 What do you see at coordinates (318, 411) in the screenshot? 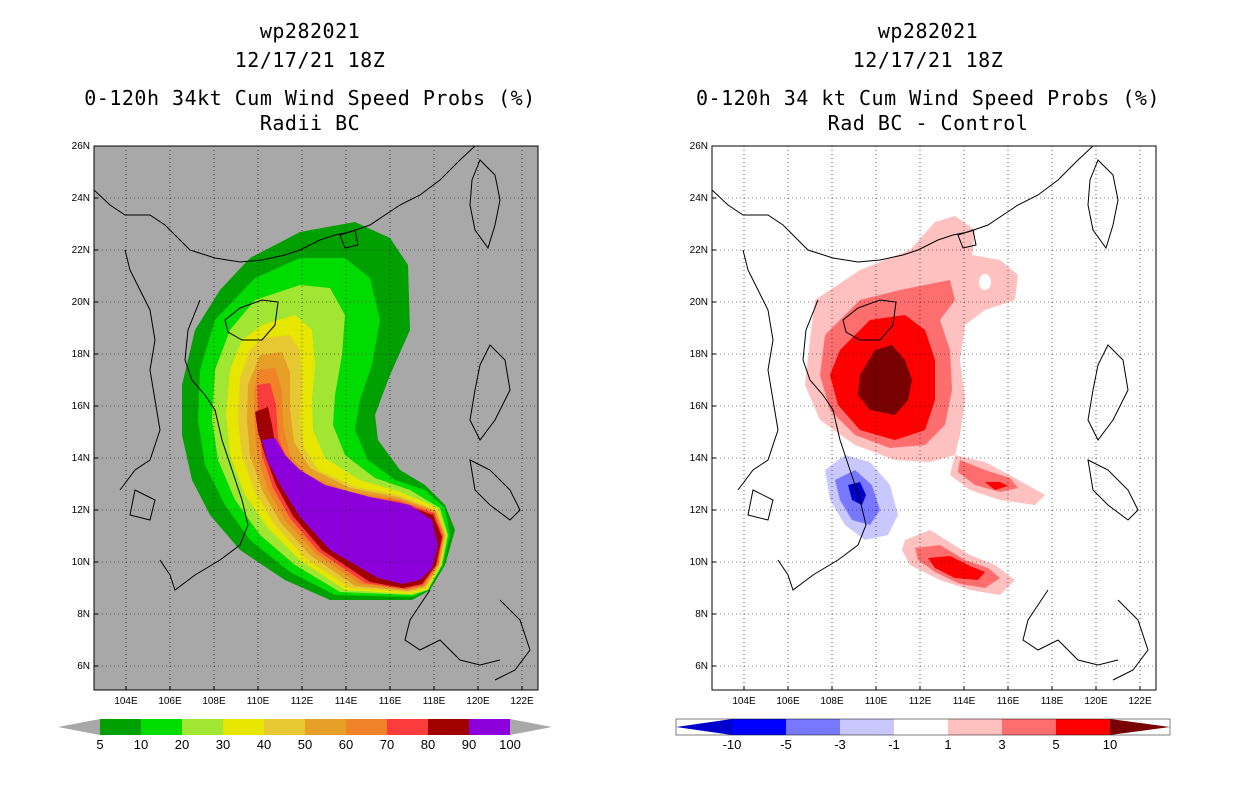
I see `left-probability-contours` at bounding box center [318, 411].